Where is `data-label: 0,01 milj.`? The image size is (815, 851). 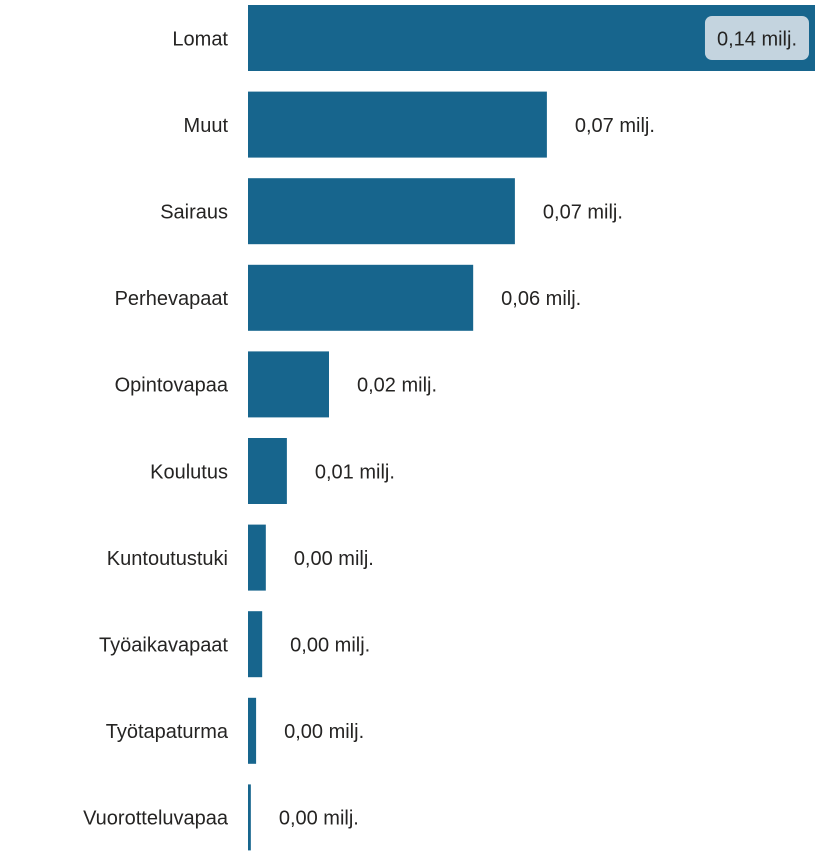 data-label: 0,01 milj. is located at coordinates (355, 472).